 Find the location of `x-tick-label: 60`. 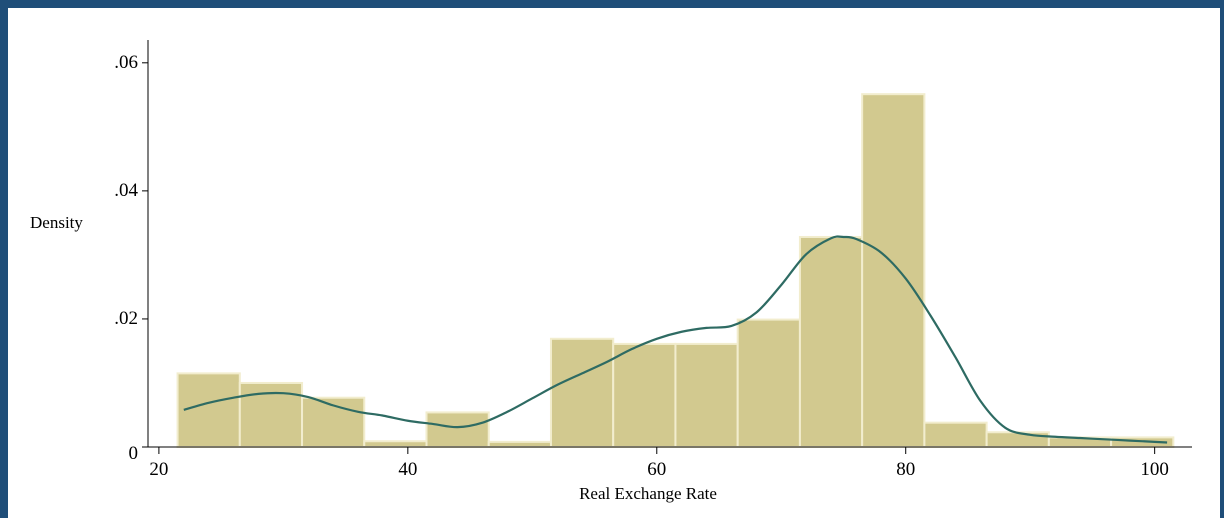

x-tick-label: 60 is located at coordinates (656, 469).